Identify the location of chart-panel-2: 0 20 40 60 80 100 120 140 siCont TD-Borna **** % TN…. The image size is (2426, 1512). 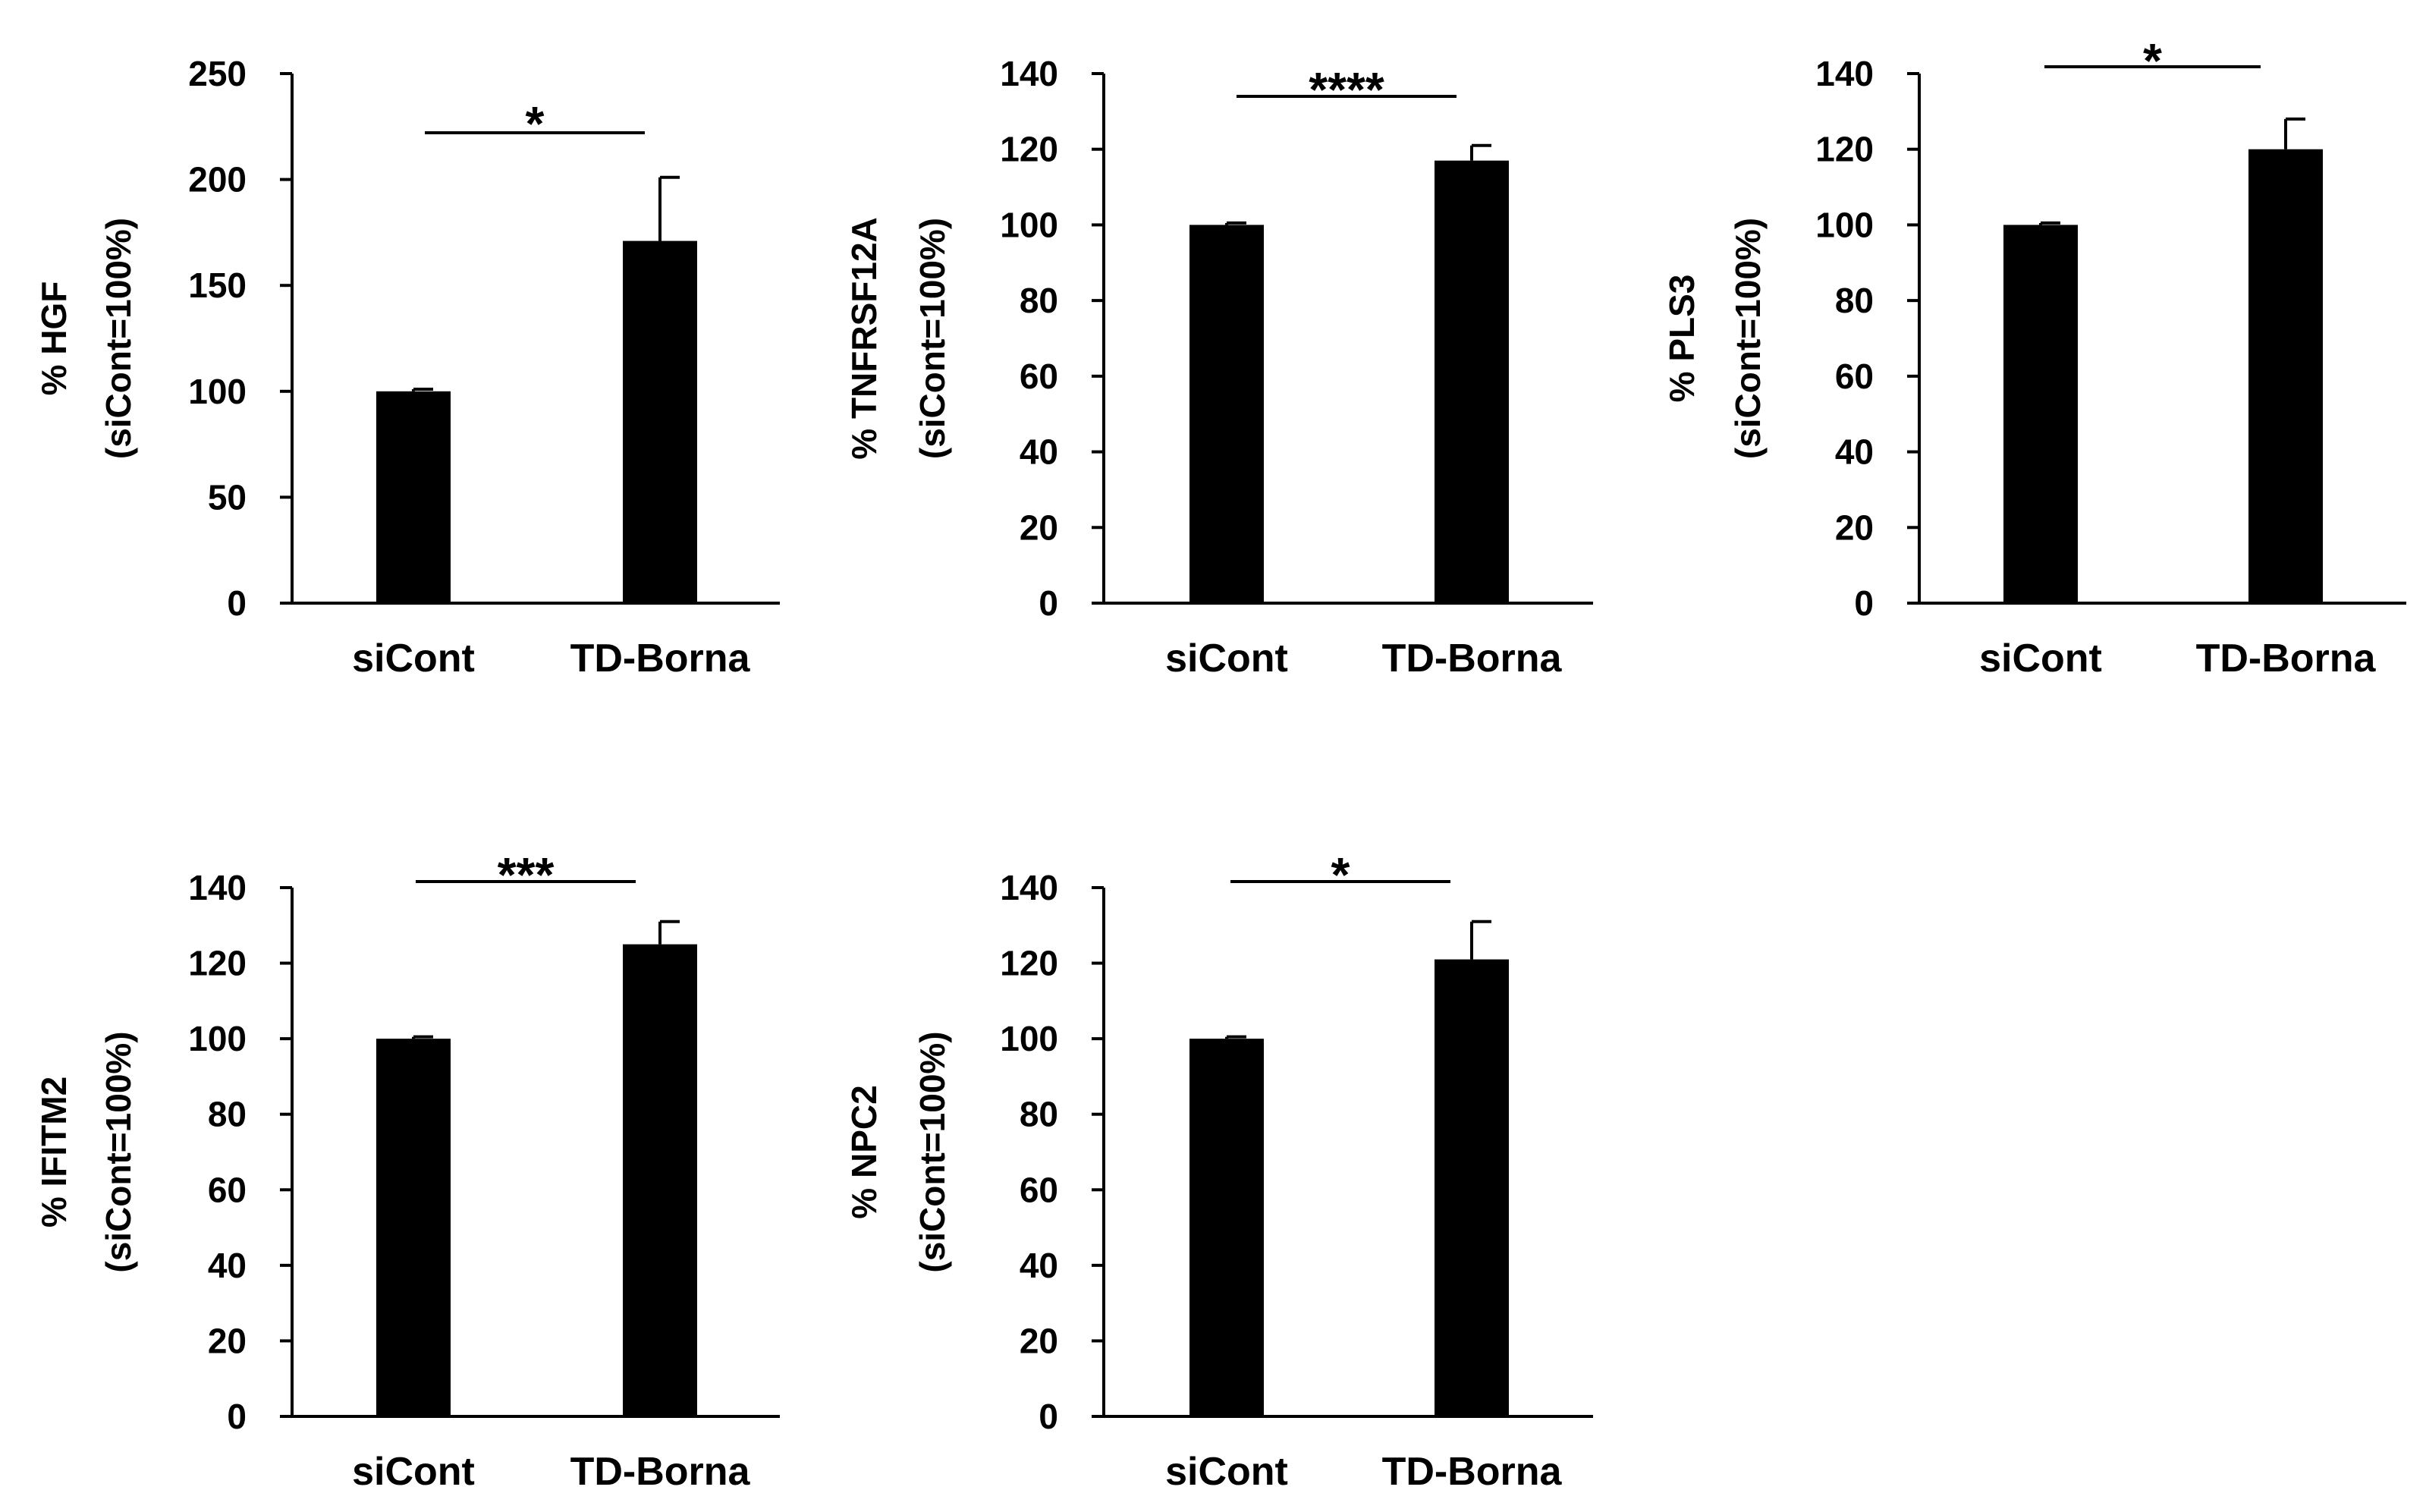
(1218, 367).